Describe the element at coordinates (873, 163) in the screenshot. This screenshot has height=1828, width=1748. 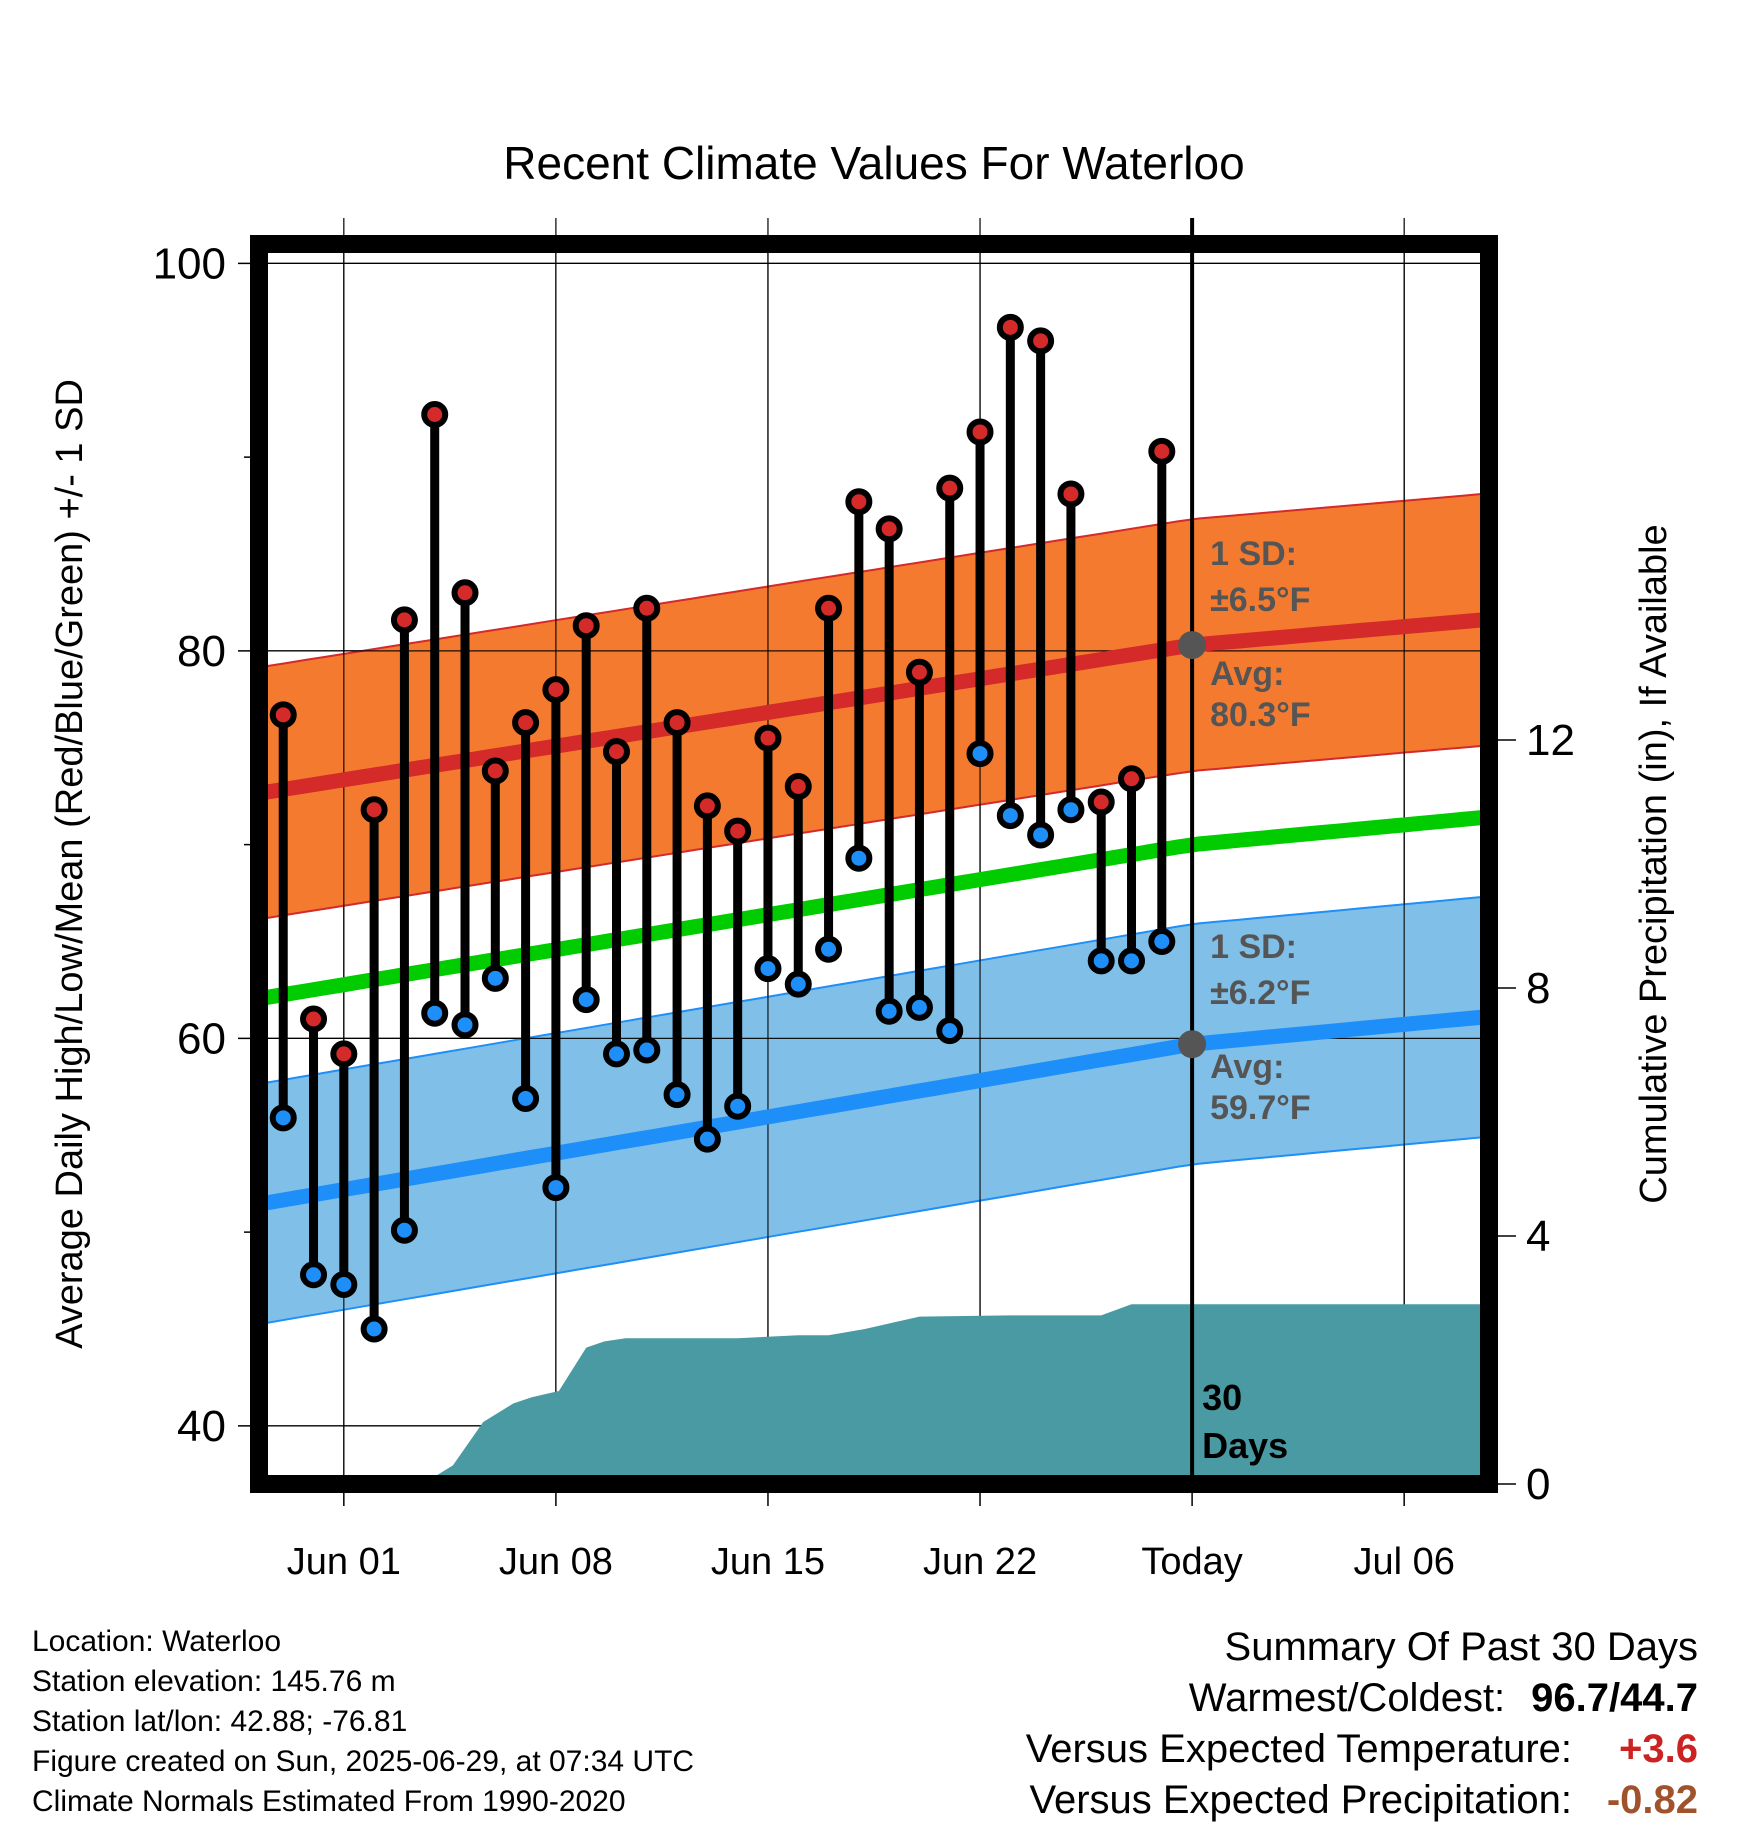
I see `chart-title: Recent Climate Values For Waterloo` at that location.